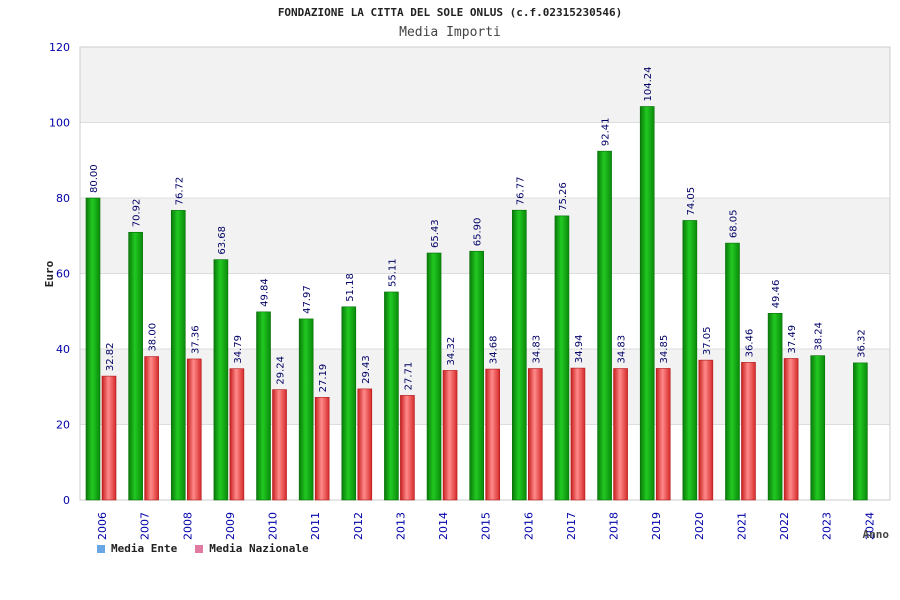  What do you see at coordinates (400, 526) in the screenshot?
I see `x-tick-label: 2013` at bounding box center [400, 526].